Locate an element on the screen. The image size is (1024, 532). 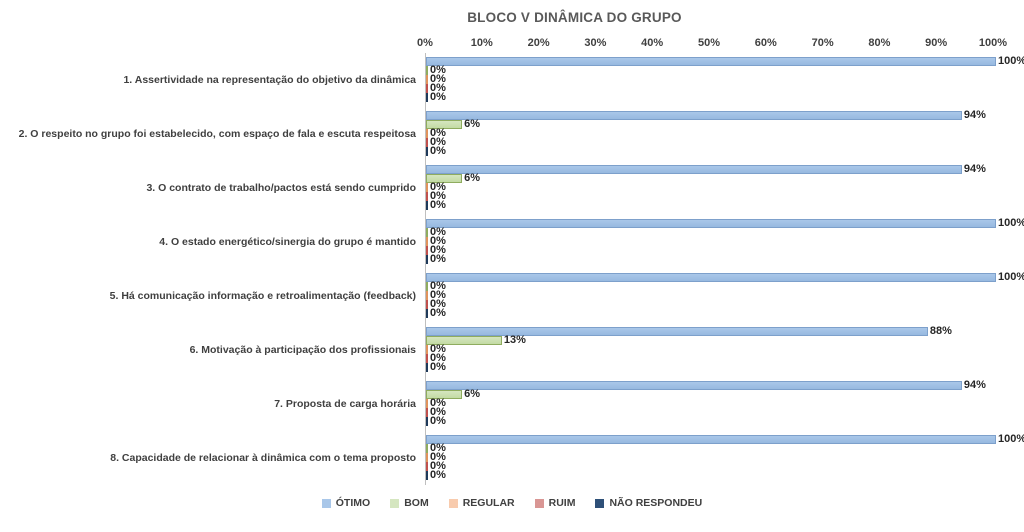
category-row: 7. Proposta de carga horária 94% 6% 0% 0% 0% is located at coordinates (512, 404).